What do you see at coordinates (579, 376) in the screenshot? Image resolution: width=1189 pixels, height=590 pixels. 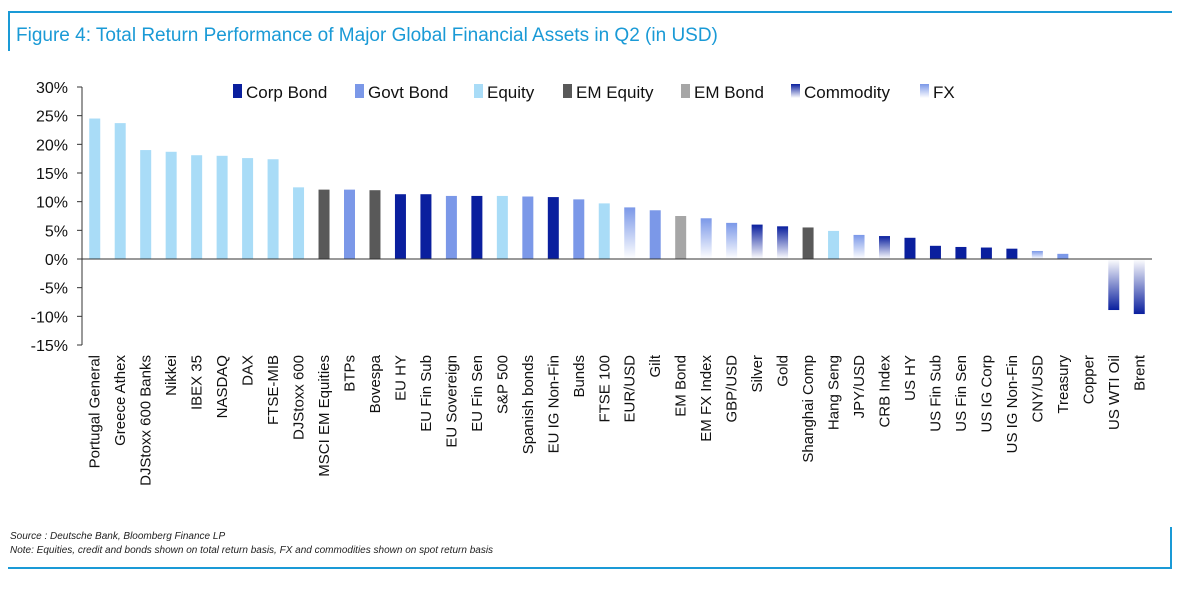 I see `x-tick-label: Bunds` at bounding box center [579, 376].